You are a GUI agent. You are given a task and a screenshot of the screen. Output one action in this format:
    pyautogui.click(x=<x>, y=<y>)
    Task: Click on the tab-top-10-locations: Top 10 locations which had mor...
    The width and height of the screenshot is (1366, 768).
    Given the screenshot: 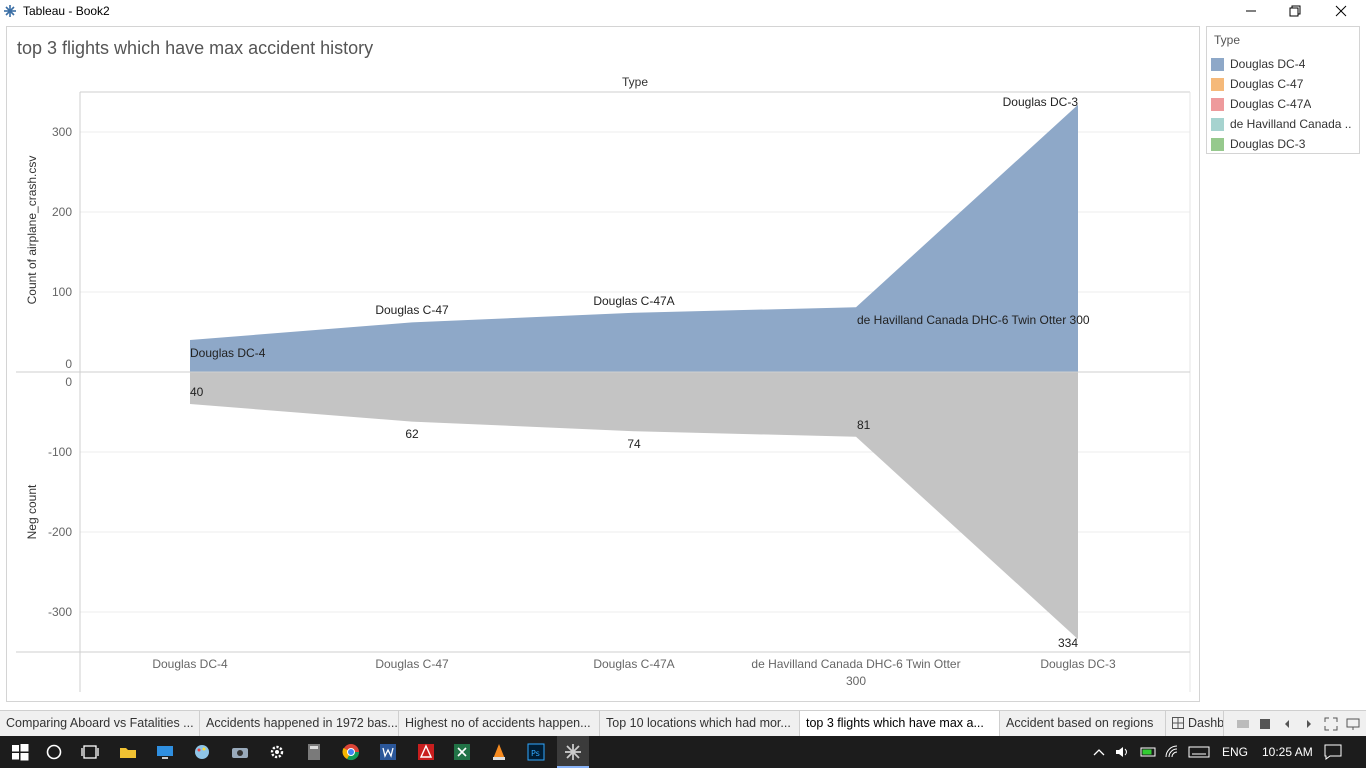 What is the action you would take?
    pyautogui.click(x=700, y=723)
    